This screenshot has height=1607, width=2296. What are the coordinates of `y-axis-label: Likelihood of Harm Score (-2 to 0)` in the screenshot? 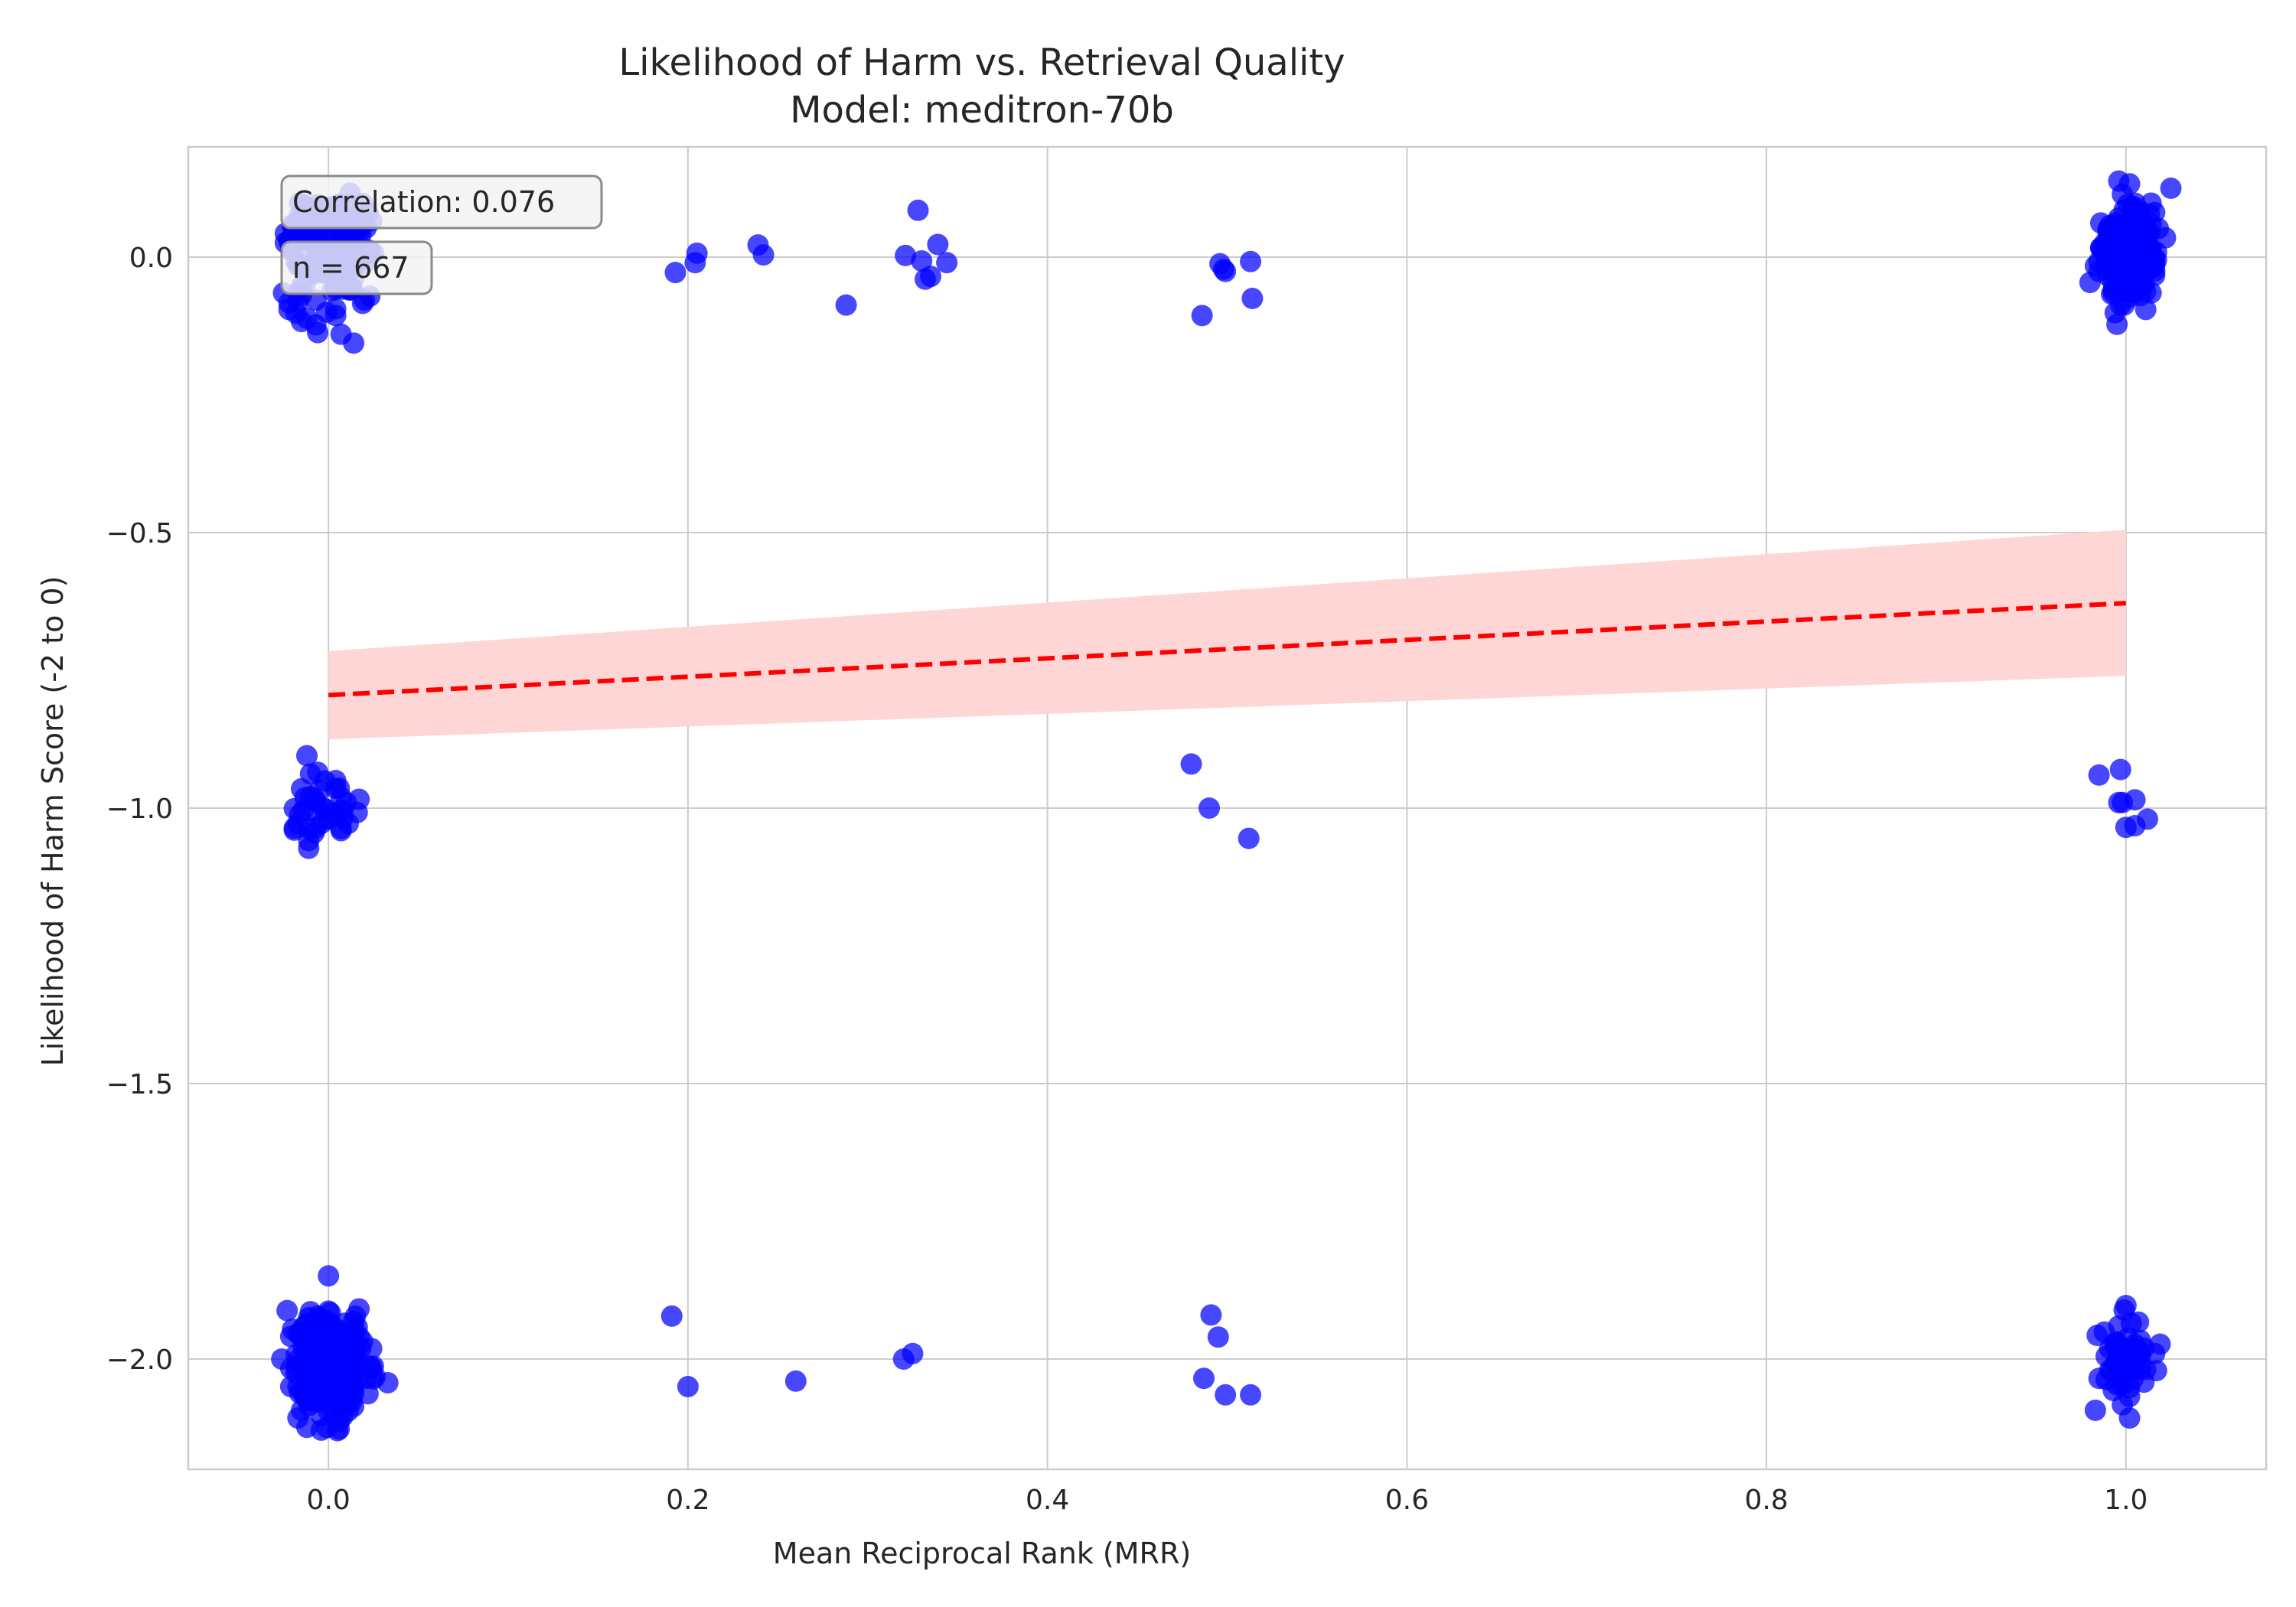 It's located at (53, 822).